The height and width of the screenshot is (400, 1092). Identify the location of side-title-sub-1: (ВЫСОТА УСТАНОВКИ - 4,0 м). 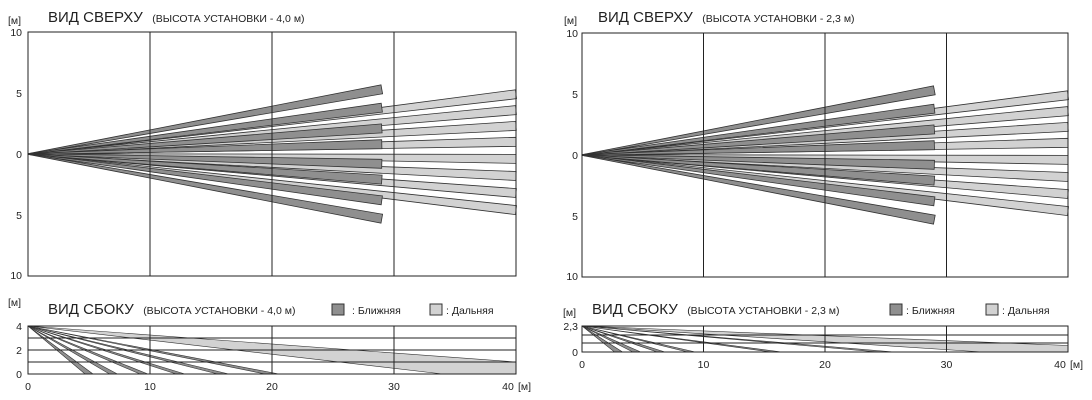
(219, 311).